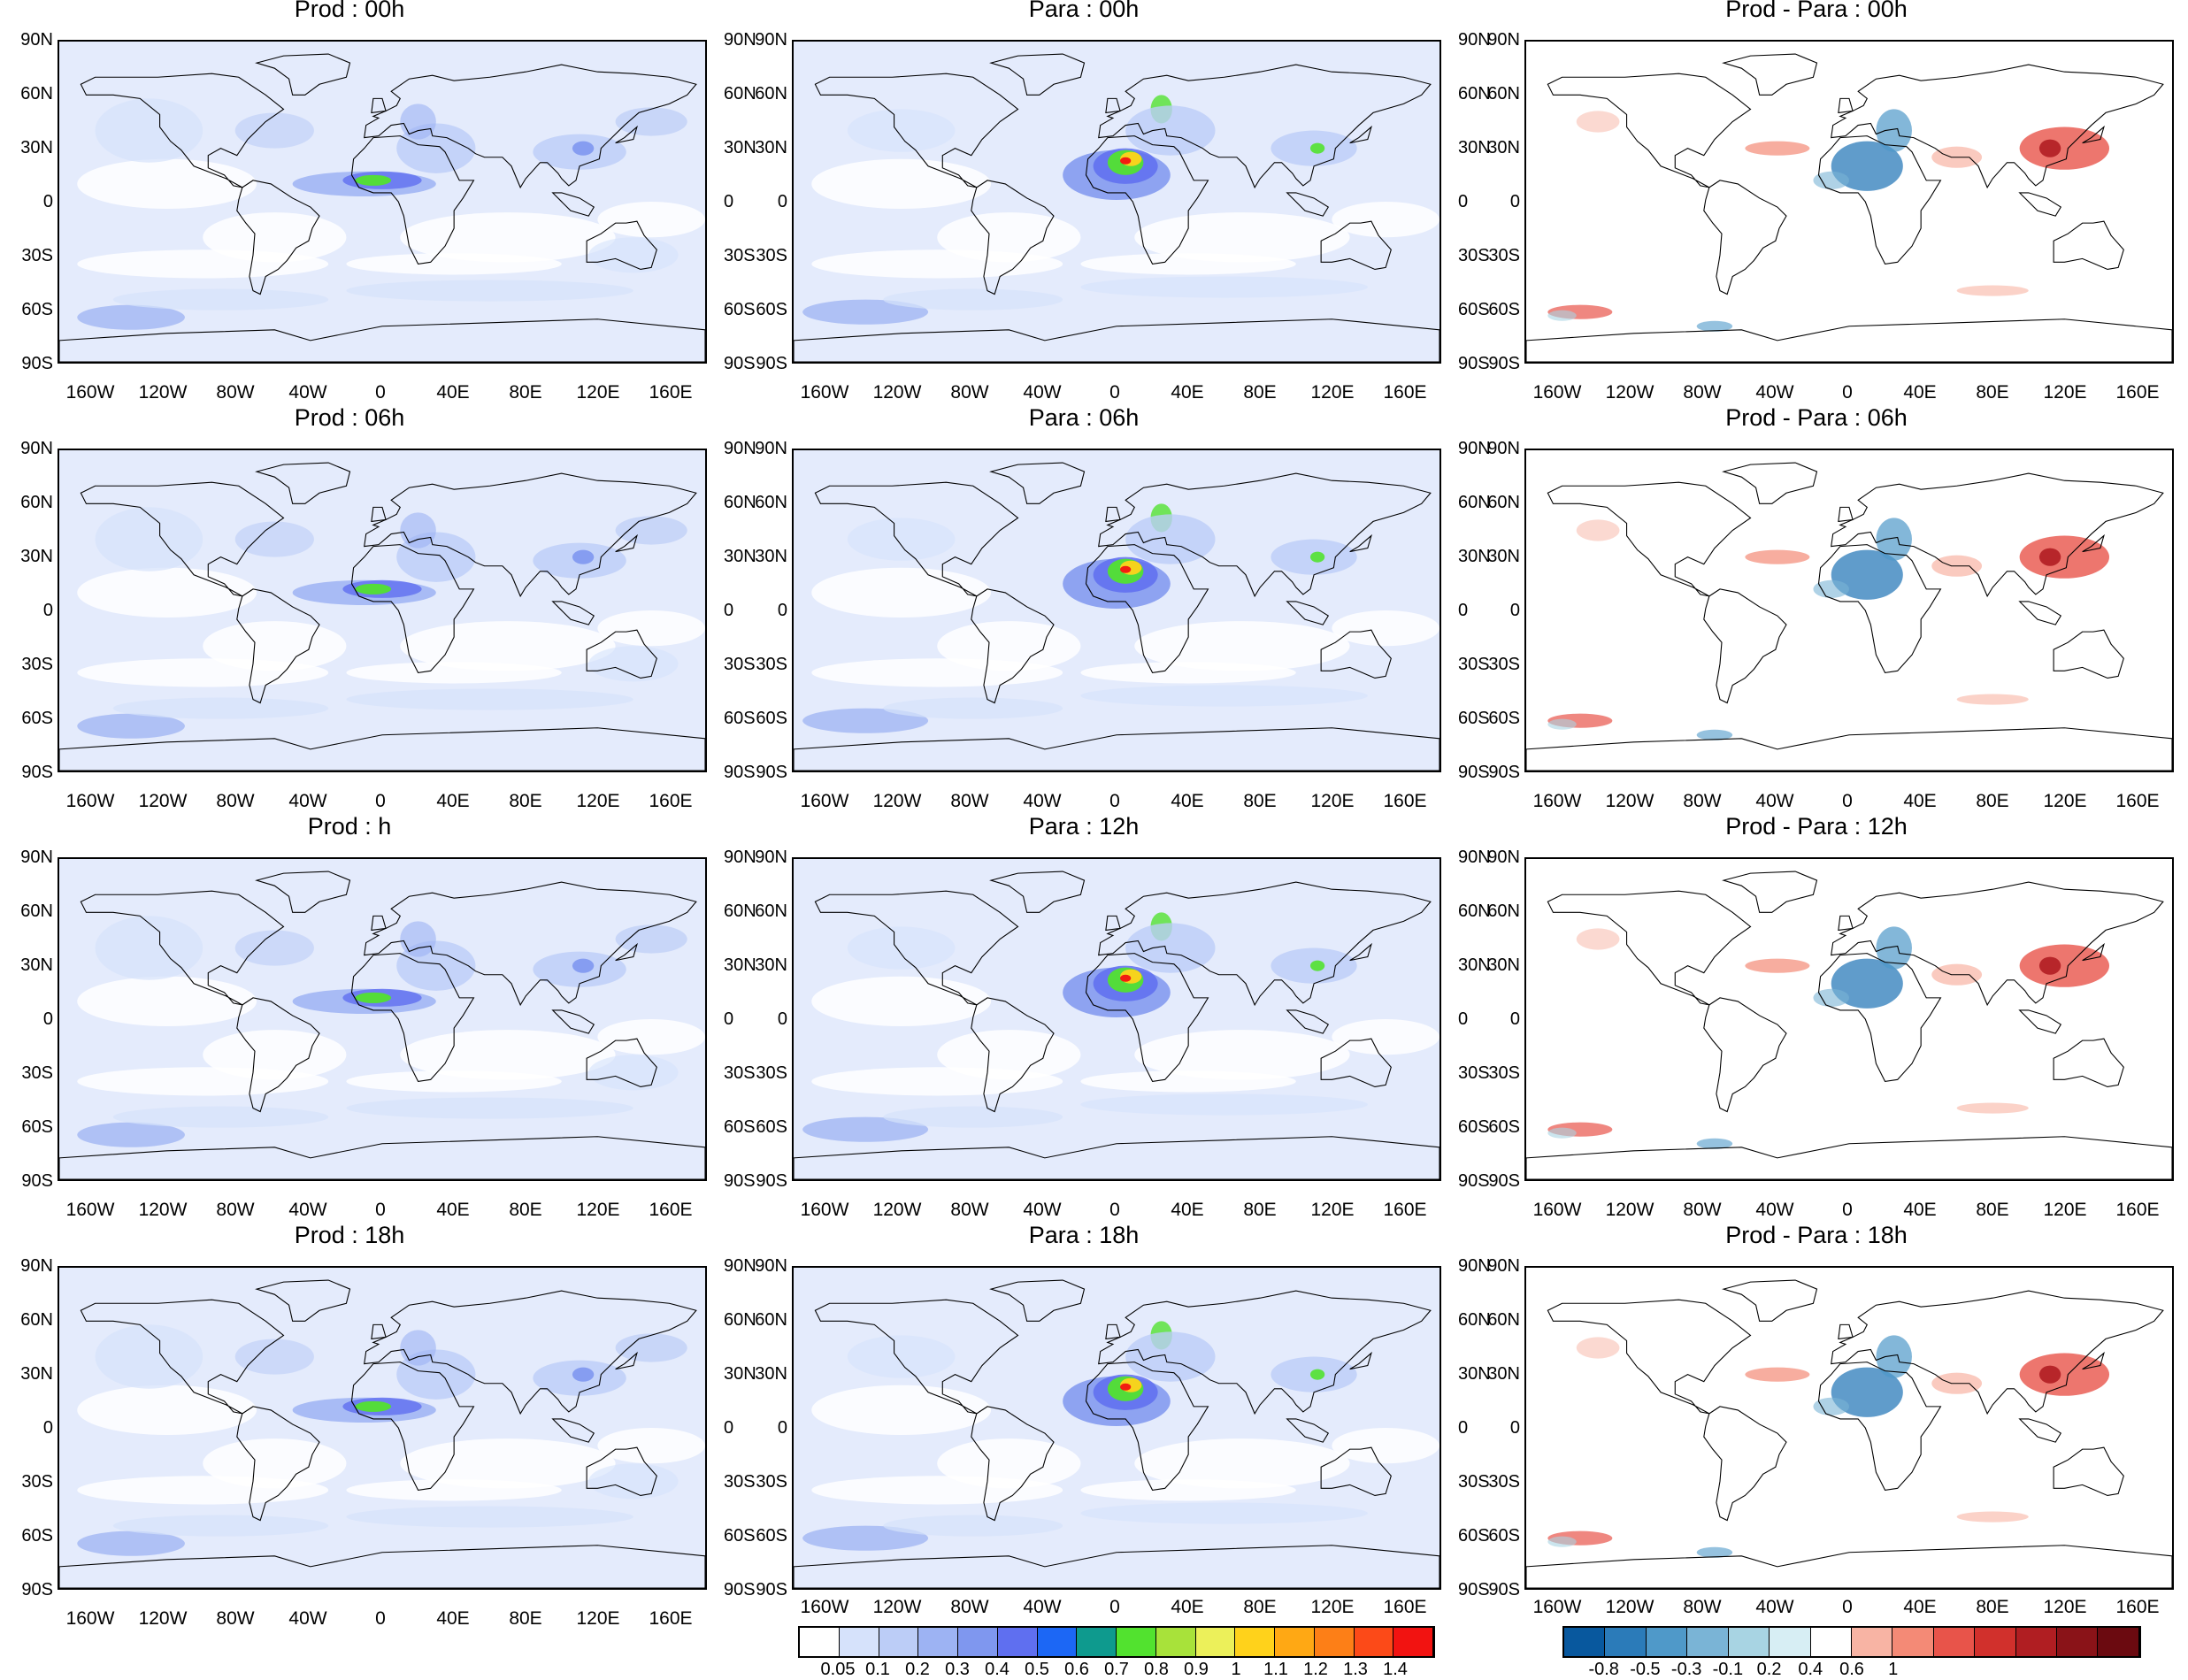  Describe the element at coordinates (1603, 1669) in the screenshot. I see `colorbar-label: -0.8` at that location.